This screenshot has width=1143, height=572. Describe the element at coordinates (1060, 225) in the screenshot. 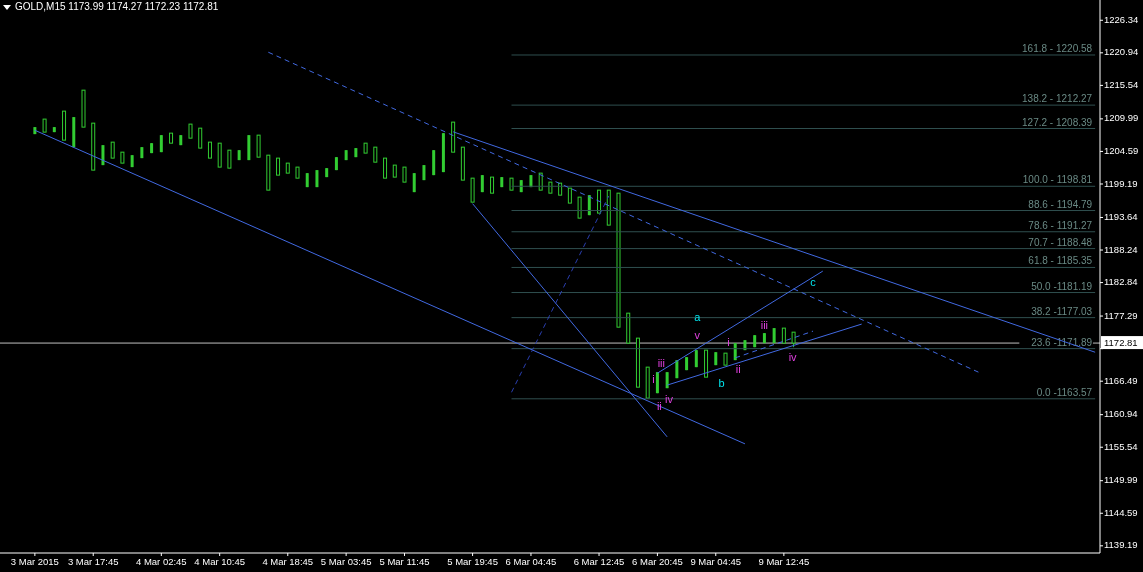

I see `series-label: 78.6 - 1191.27` at that location.